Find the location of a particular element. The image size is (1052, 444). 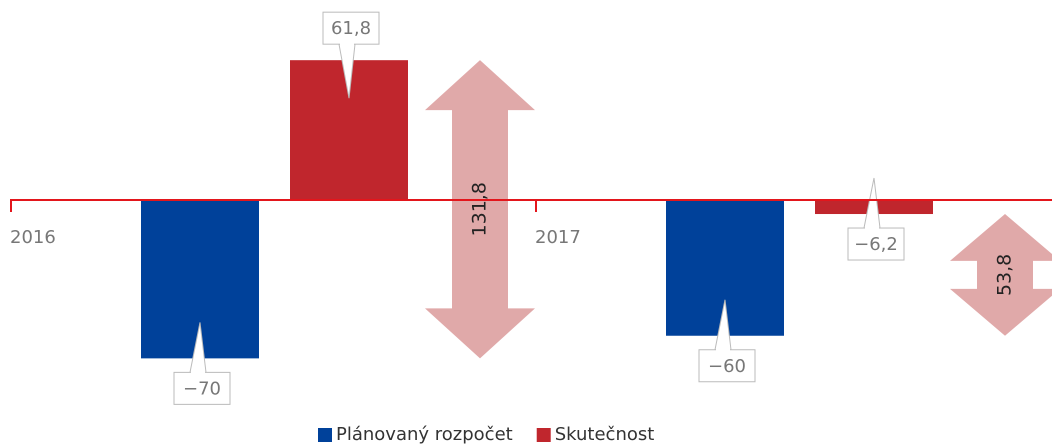

data-label: −6,2 is located at coordinates (876, 244).